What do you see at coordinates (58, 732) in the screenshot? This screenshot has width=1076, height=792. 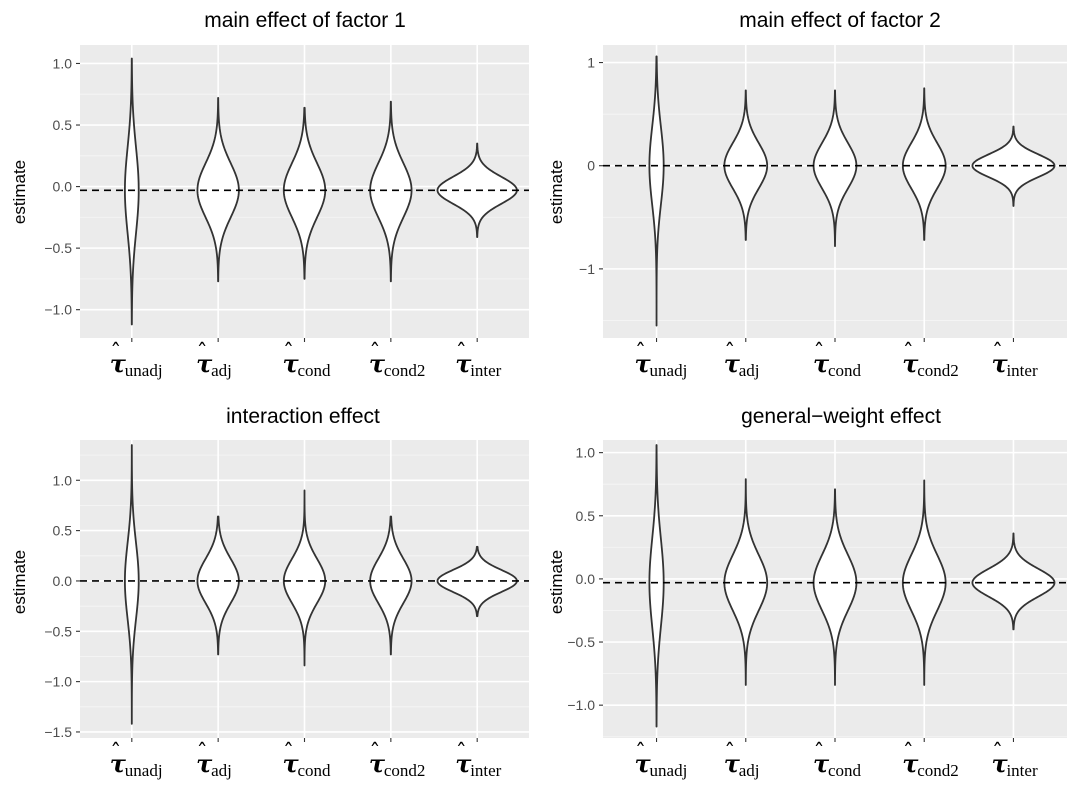 I see `y-tick-label: −1.5` at bounding box center [58, 732].